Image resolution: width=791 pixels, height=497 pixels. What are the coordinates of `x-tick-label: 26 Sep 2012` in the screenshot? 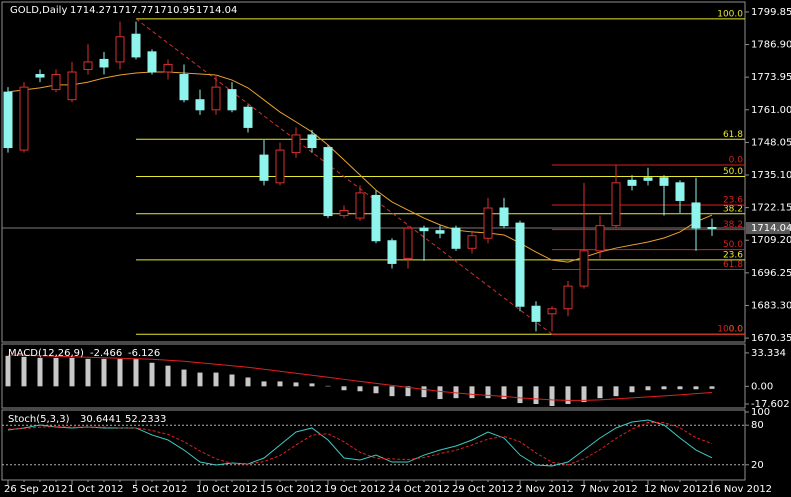 It's located at (35, 489).